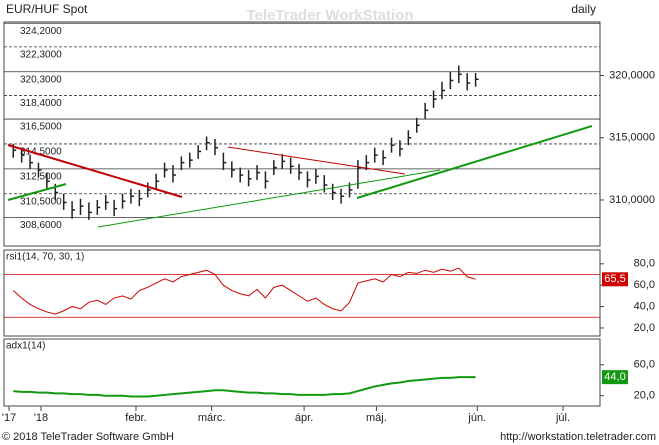  I want to click on current-value-label: 44,0, so click(614, 377).